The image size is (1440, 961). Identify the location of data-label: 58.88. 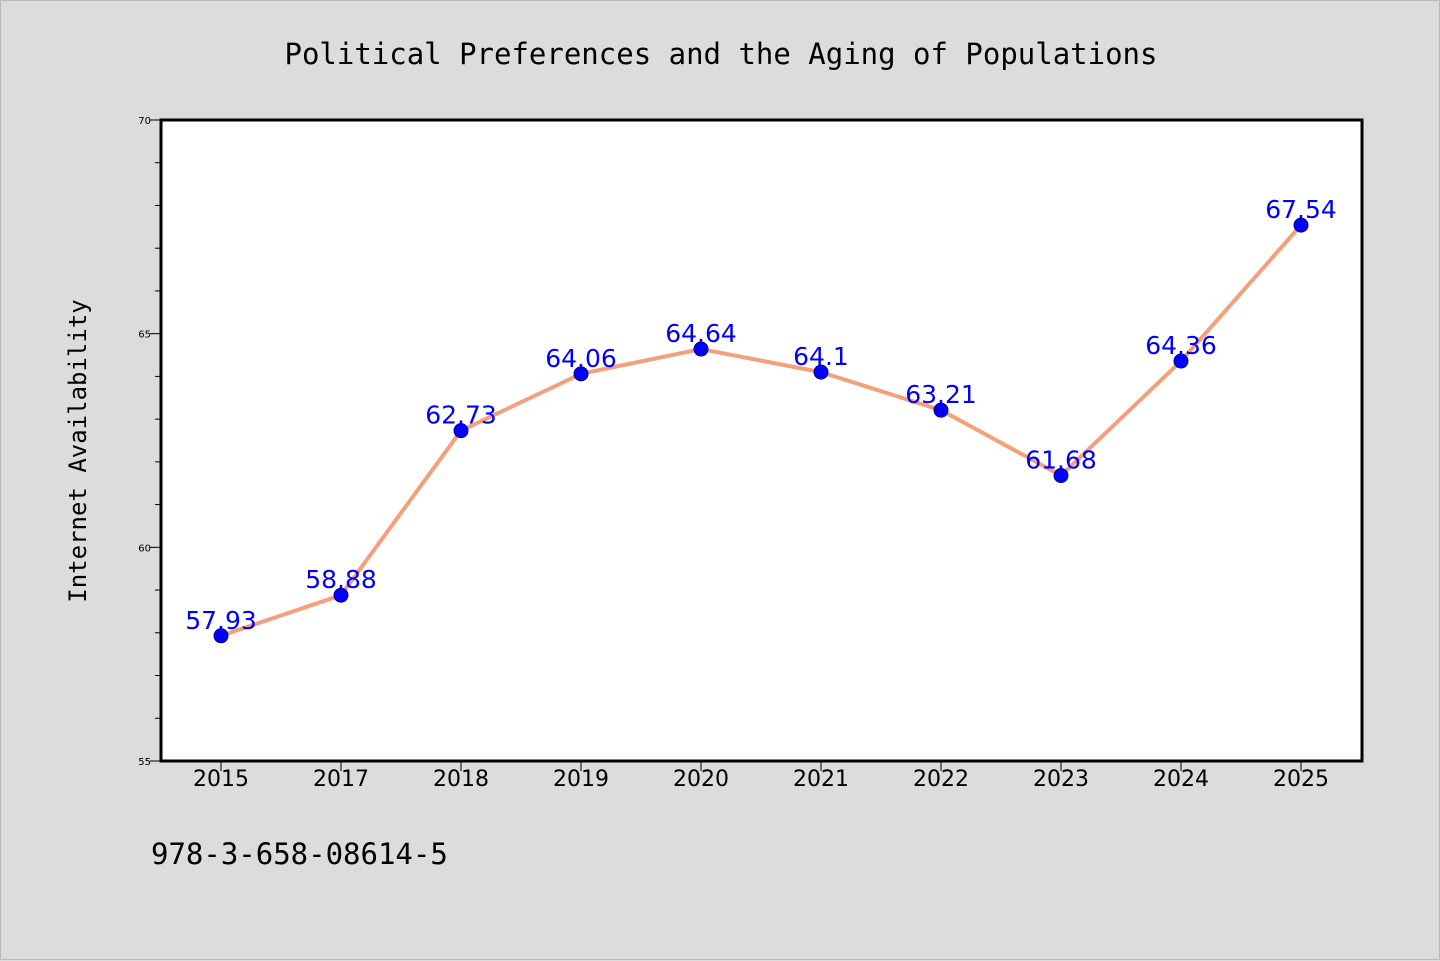
(341, 579).